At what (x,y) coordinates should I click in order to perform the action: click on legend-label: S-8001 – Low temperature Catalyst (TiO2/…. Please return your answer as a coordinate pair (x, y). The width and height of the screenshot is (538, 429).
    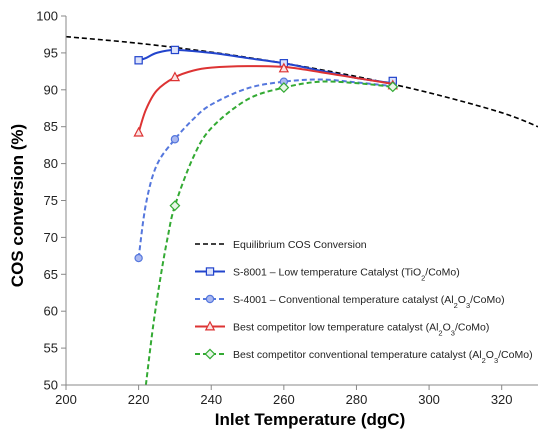
    Looking at the image, I should click on (346, 275).